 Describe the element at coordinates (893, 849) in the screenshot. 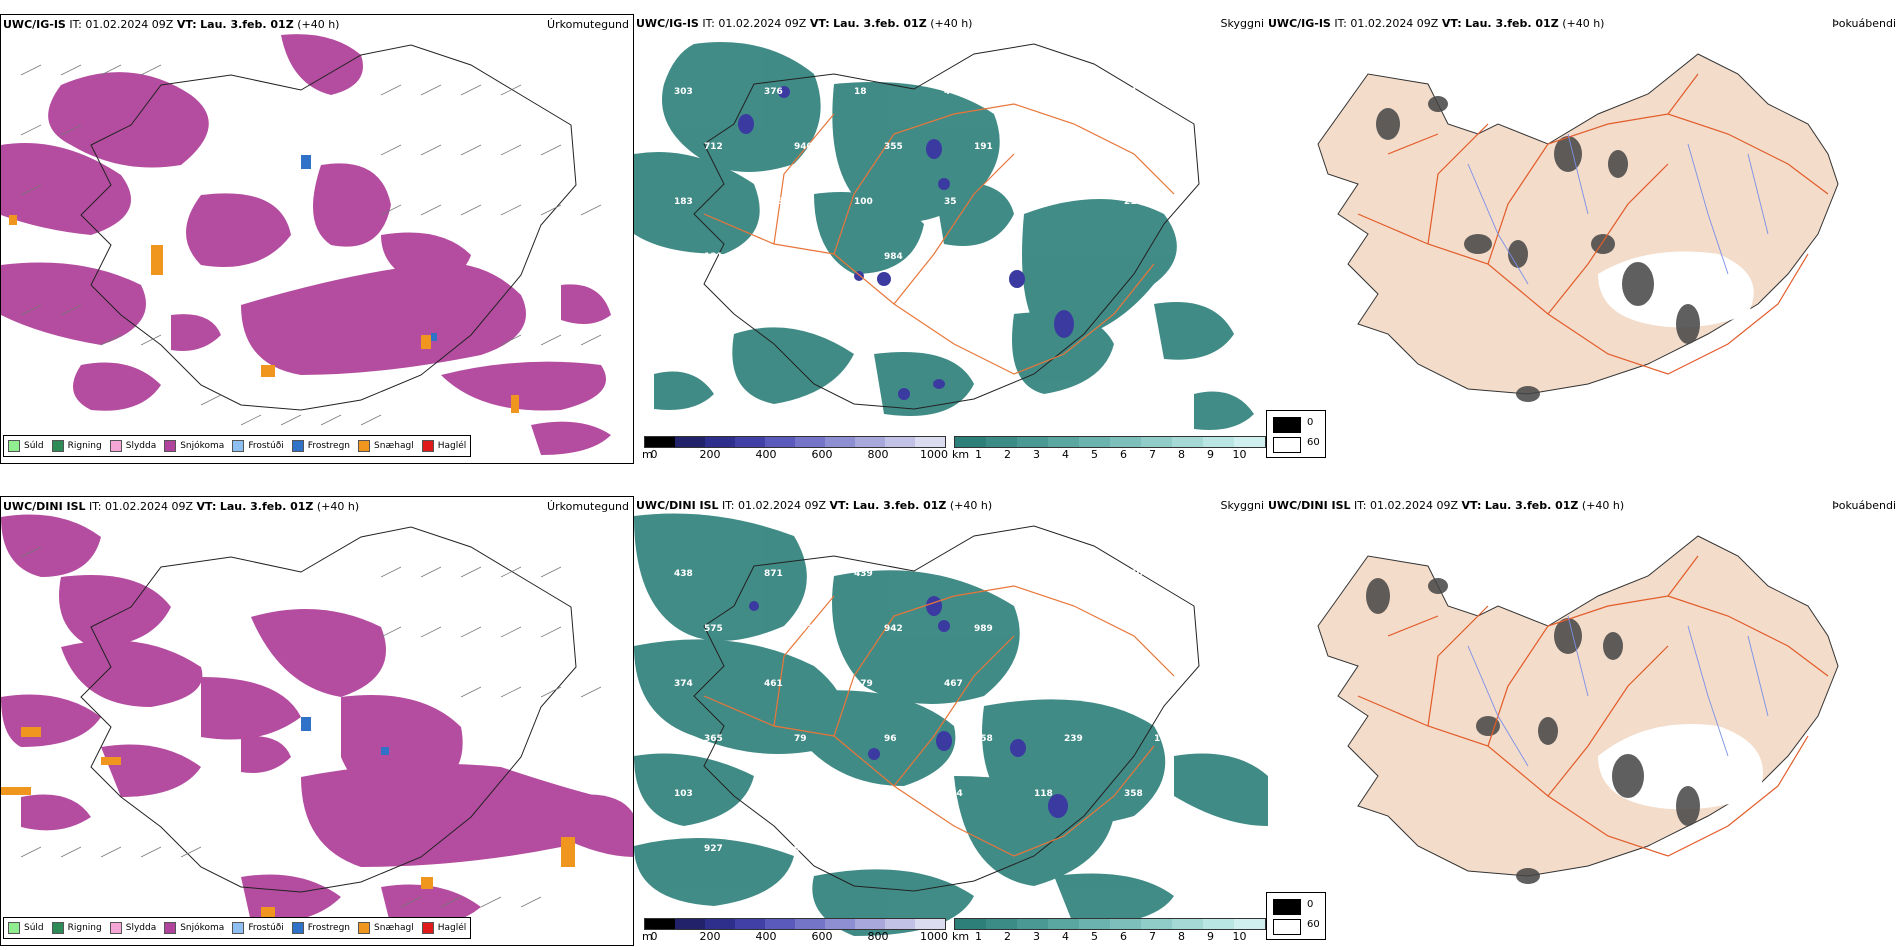

I see `visibility-value-label: 925` at that location.